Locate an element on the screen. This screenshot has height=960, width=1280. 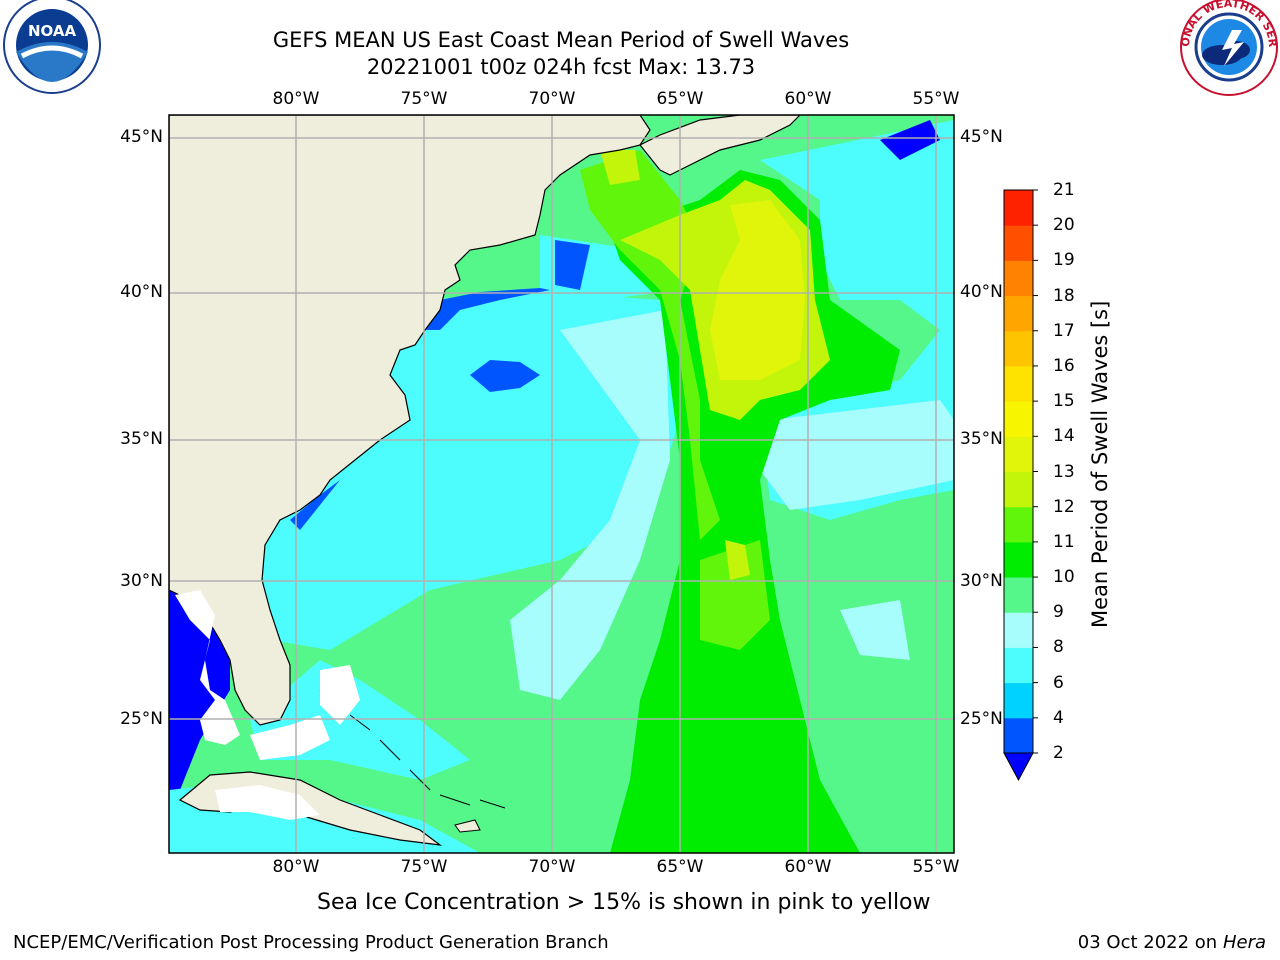
footer-date: 03 Oct 2022 on Hera is located at coordinates (1172, 942).